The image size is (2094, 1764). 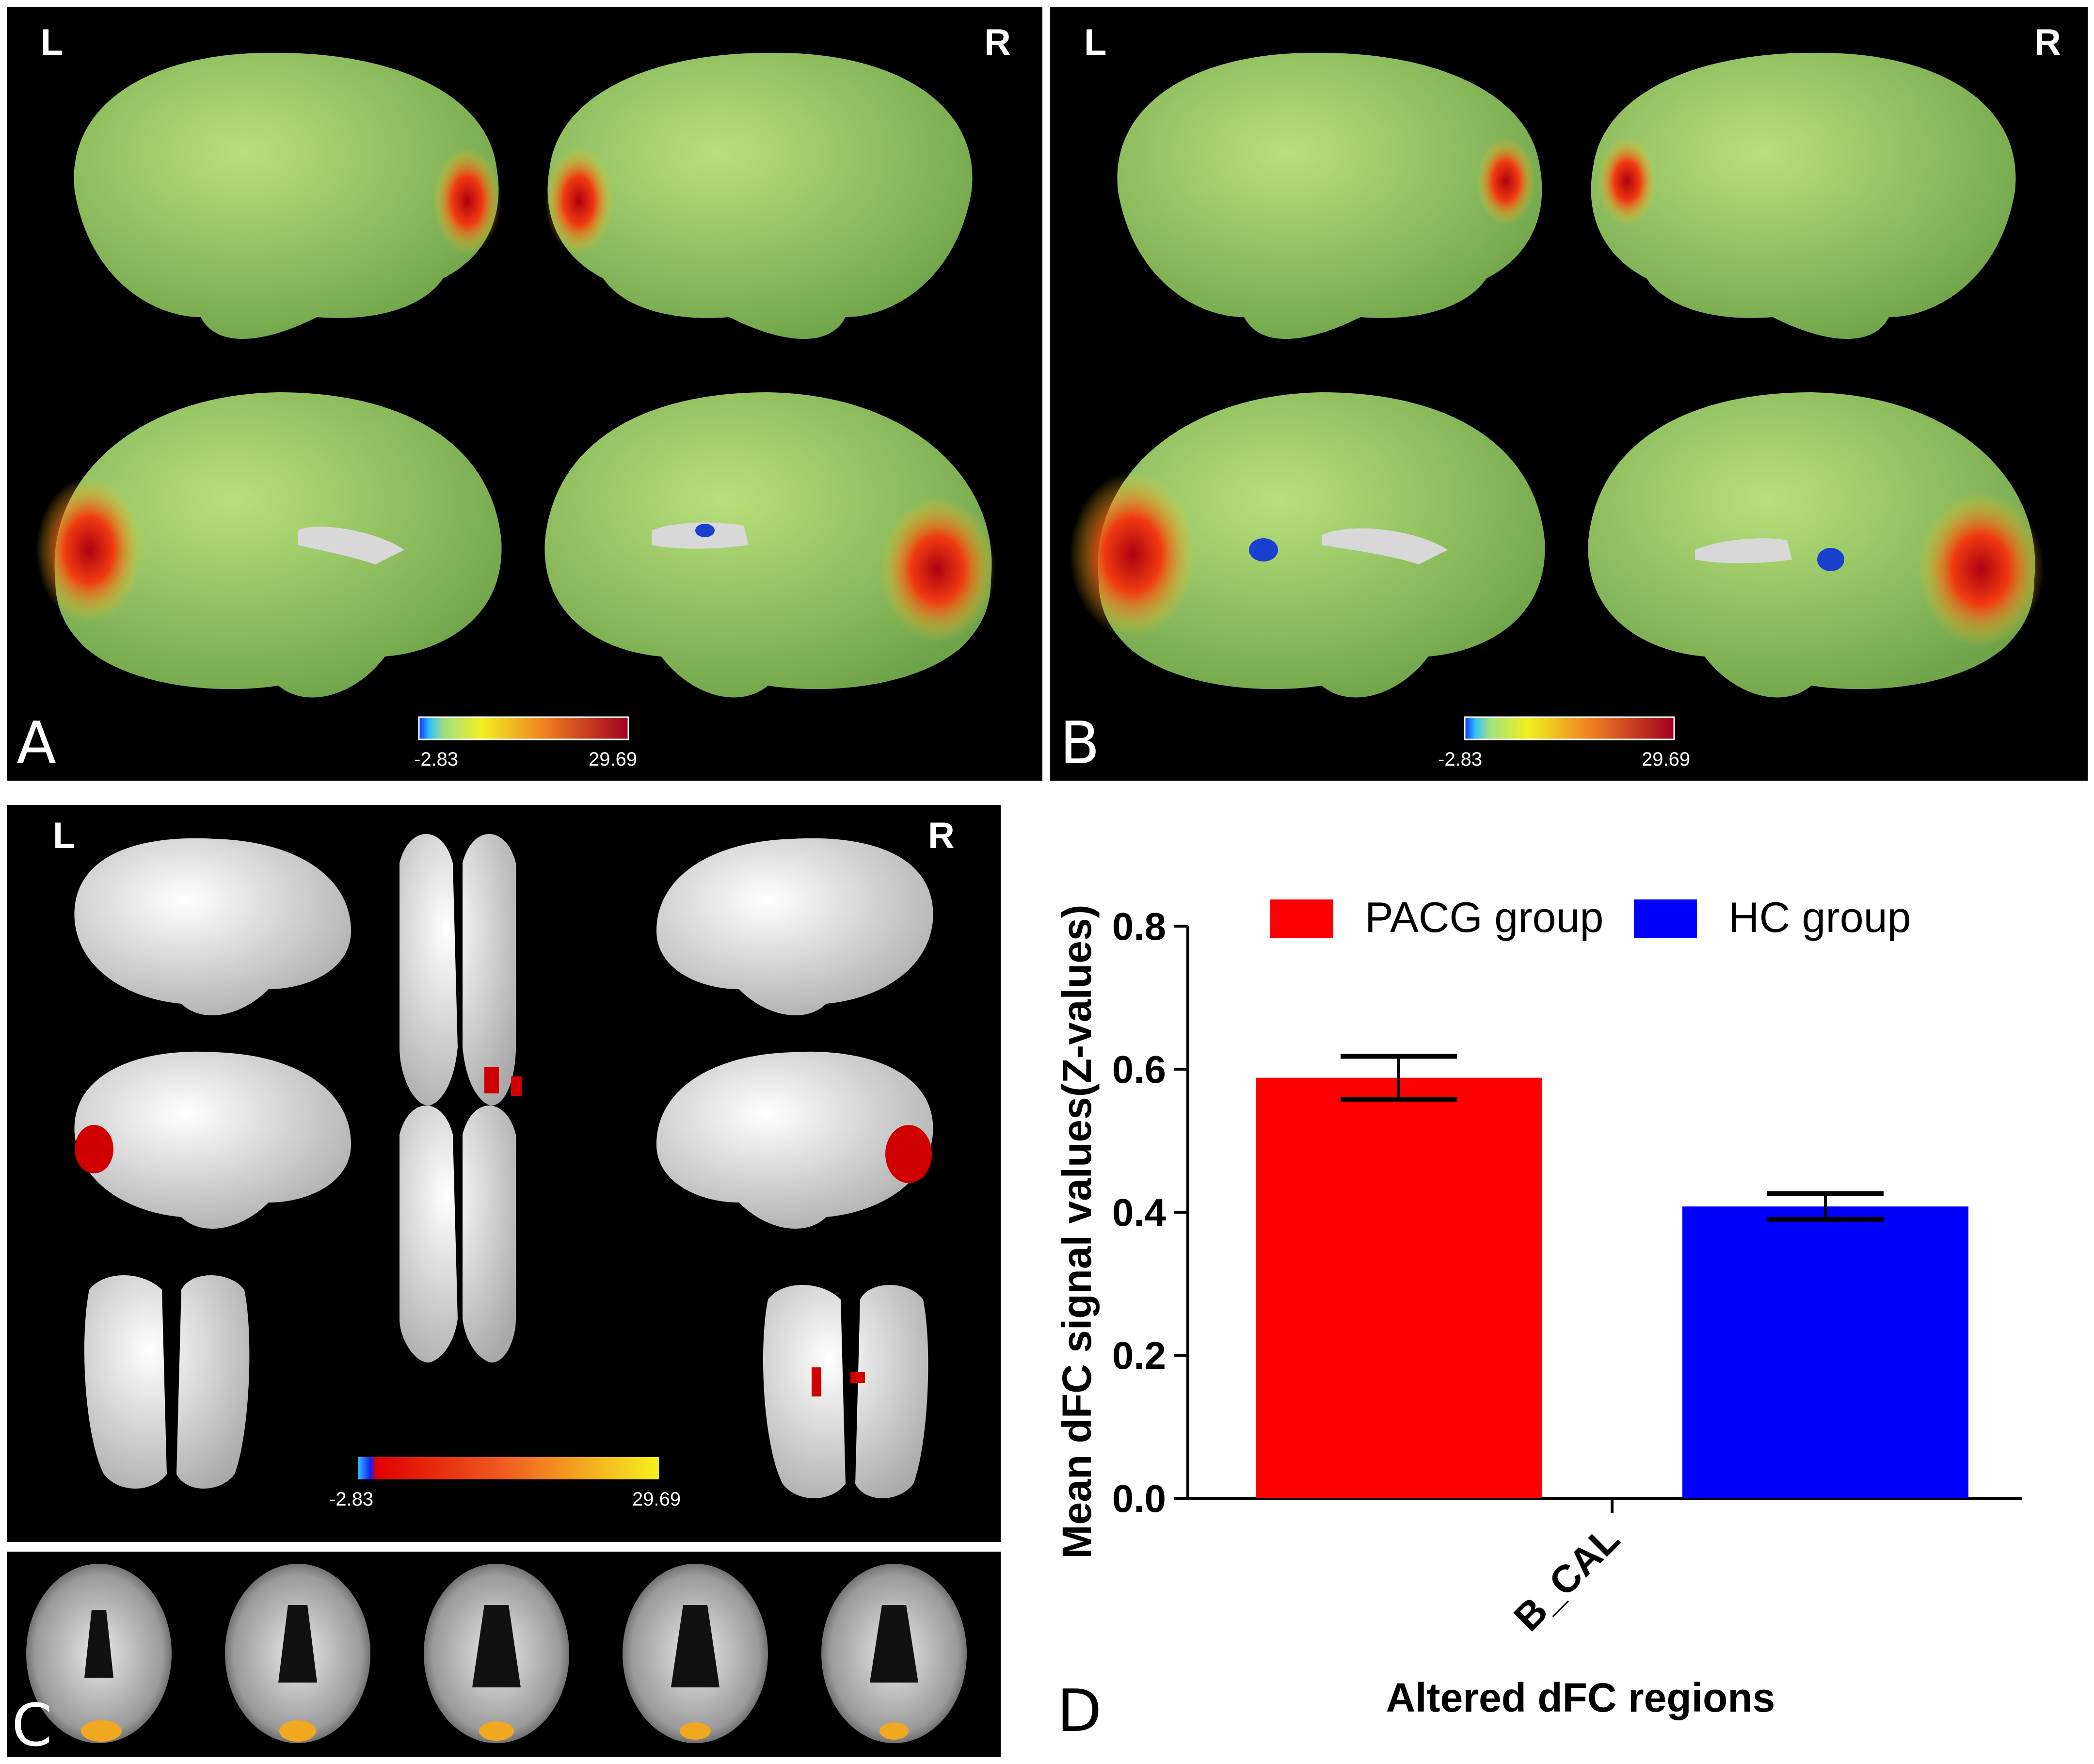 What do you see at coordinates (1825, 1352) in the screenshot?
I see `bar-hc-group` at bounding box center [1825, 1352].